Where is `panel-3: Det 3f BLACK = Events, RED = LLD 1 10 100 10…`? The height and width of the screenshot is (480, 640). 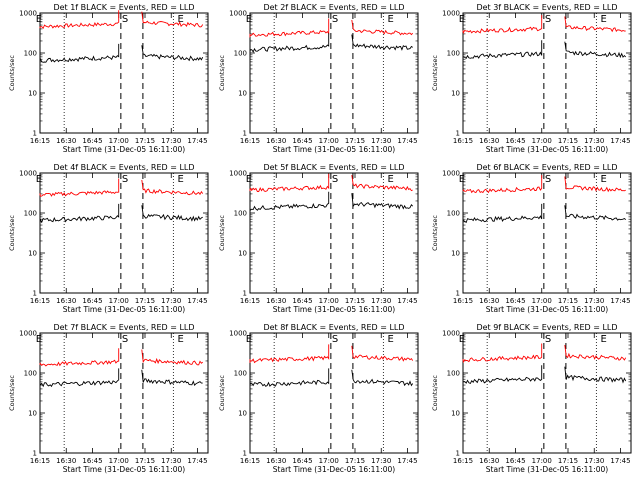
panel-3: Det 3f BLACK = Events, RED = LLD 1 10 100 10… is located at coordinates (531, 78).